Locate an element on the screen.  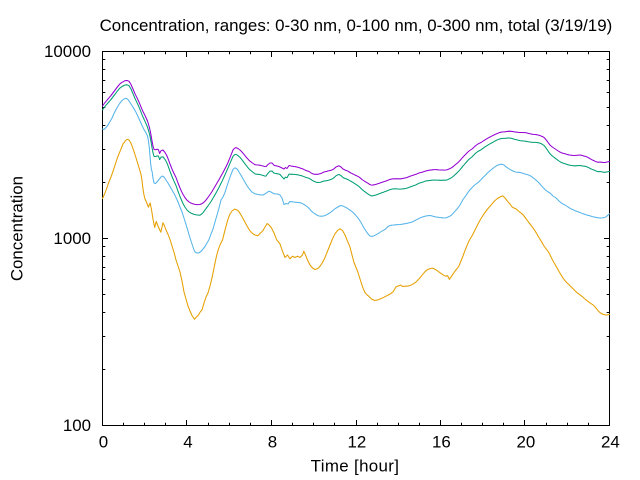
svg-text: 0 is located at coordinates (103, 441).